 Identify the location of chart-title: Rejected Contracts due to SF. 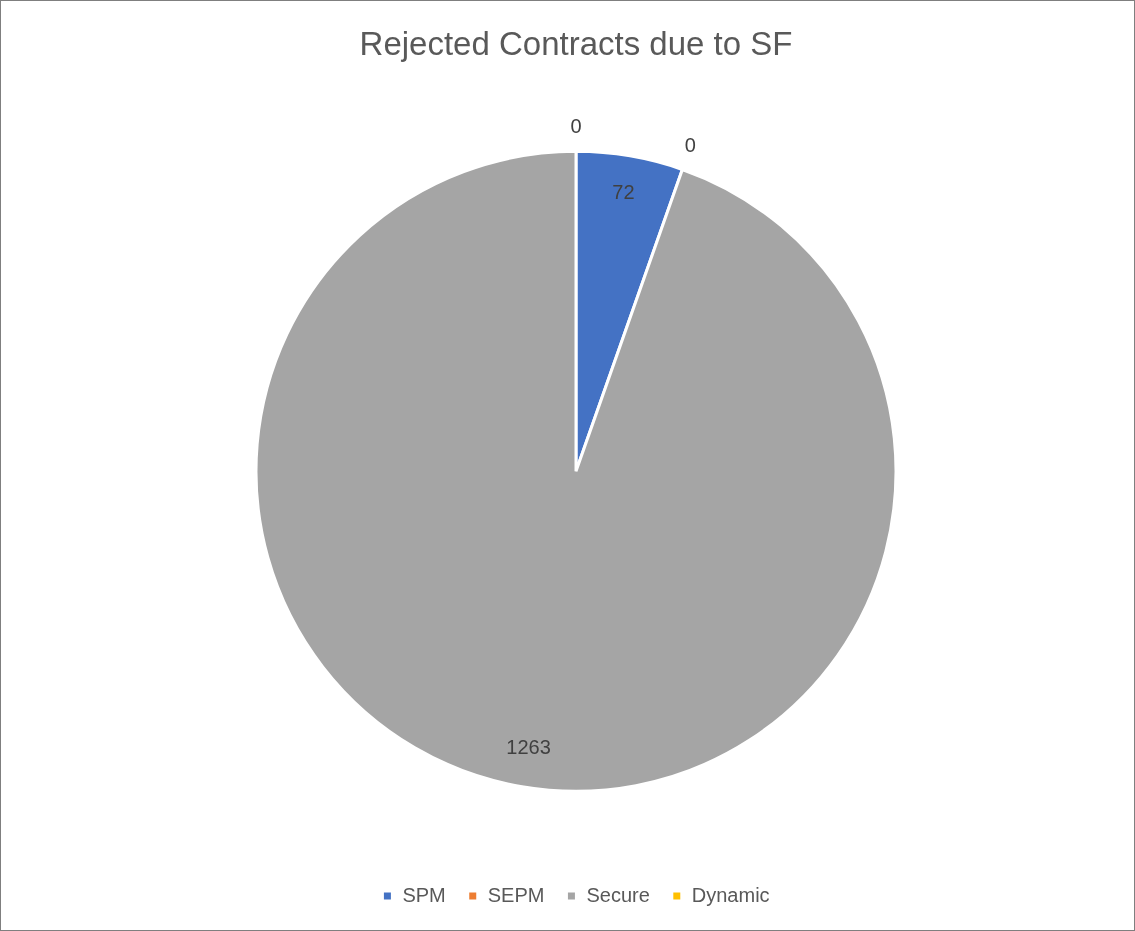
(576, 43).